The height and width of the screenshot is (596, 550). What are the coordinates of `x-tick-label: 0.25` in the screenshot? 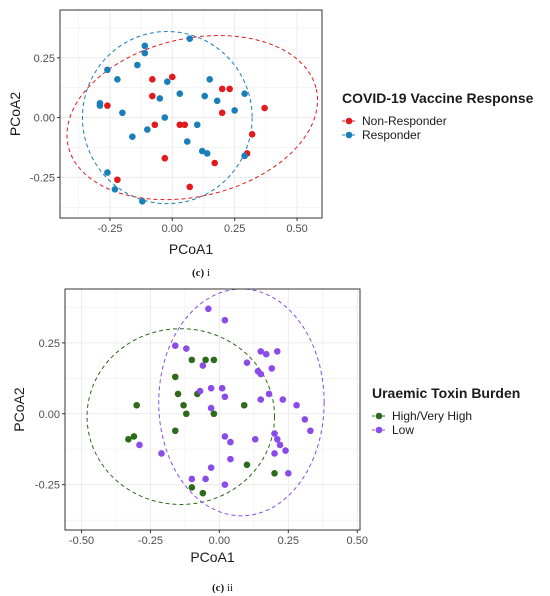 It's located at (234, 229).